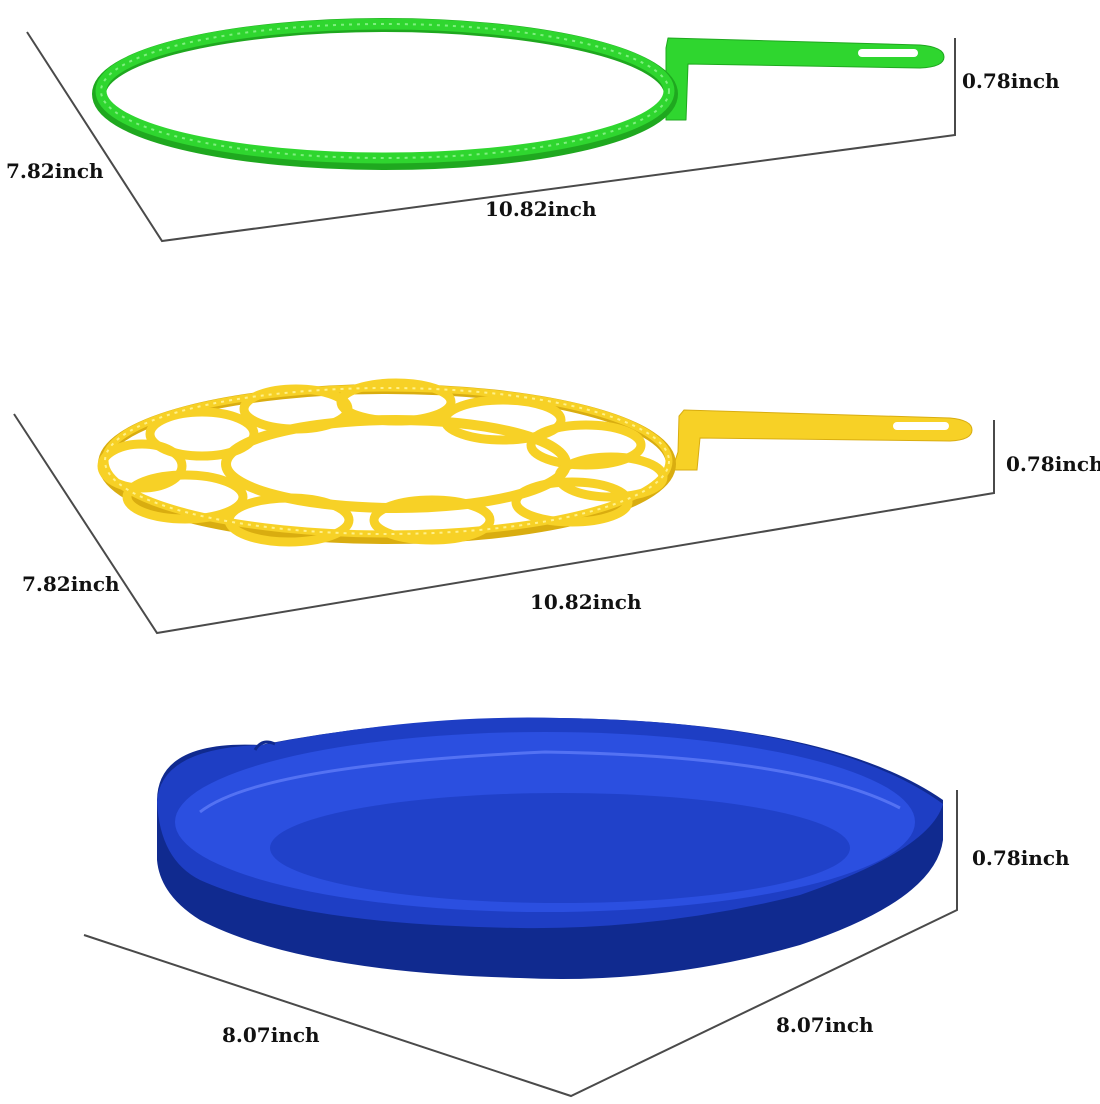 The image size is (1100, 1104). Describe the element at coordinates (55, 171) in the screenshot. I see `green-wand-depth-label: 7.82inch` at that location.